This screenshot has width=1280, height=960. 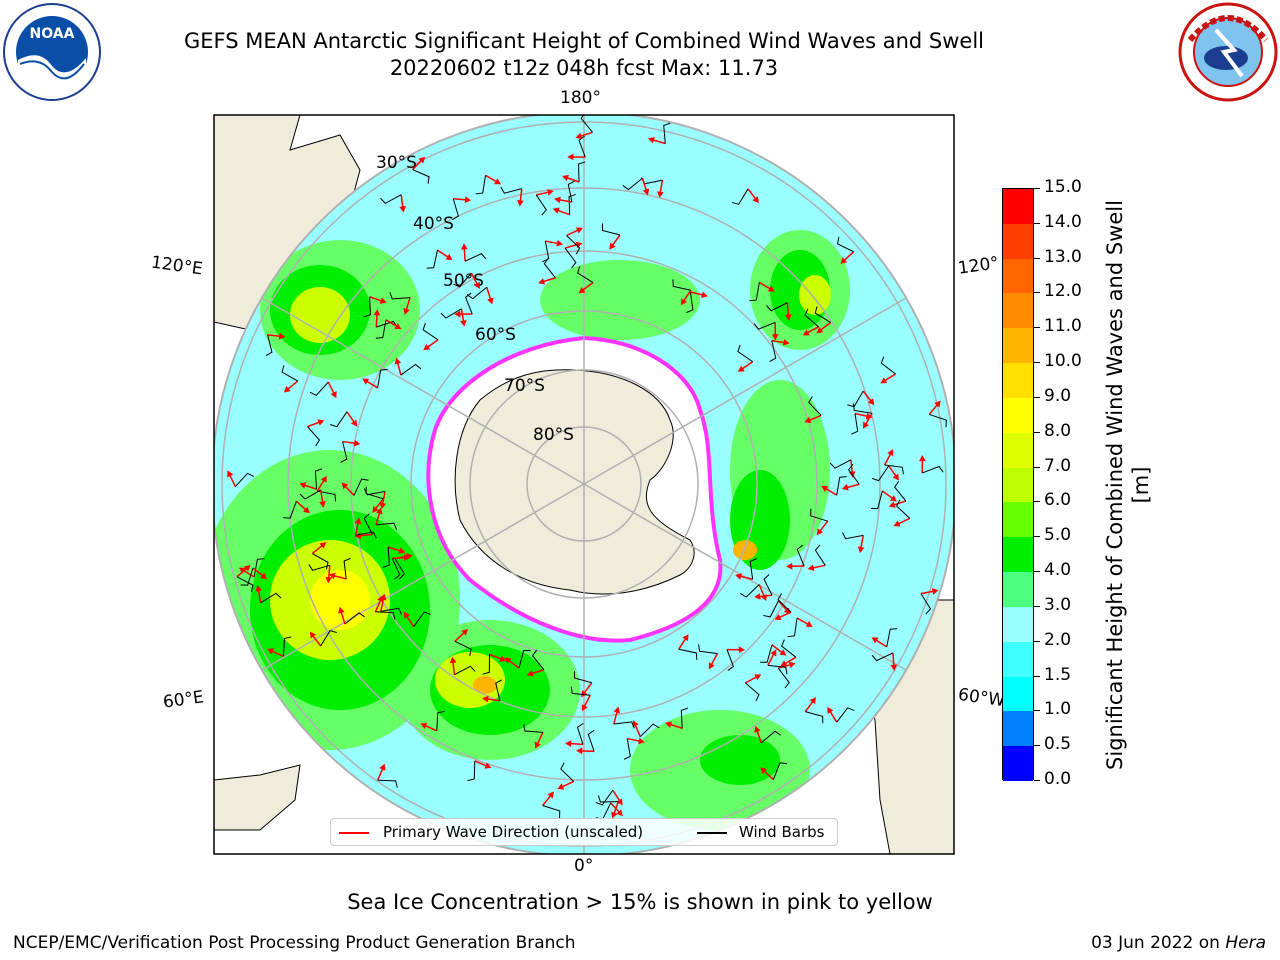 What do you see at coordinates (1058, 570) in the screenshot?
I see `colorbar-tick-label: 4.0` at bounding box center [1058, 570].